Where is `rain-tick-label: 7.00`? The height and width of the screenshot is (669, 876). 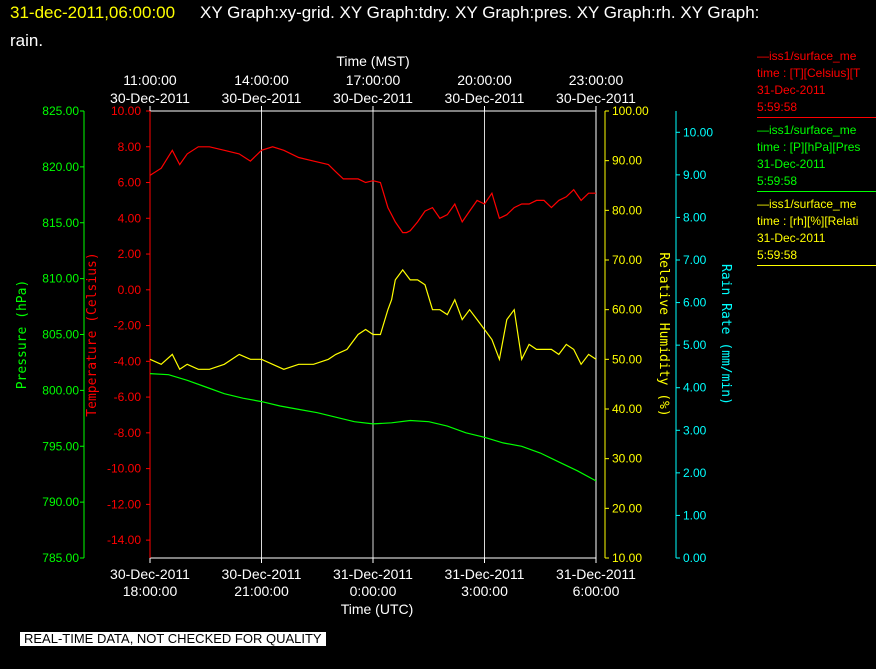
rain-tick-label: 7.00 is located at coordinates (695, 260).